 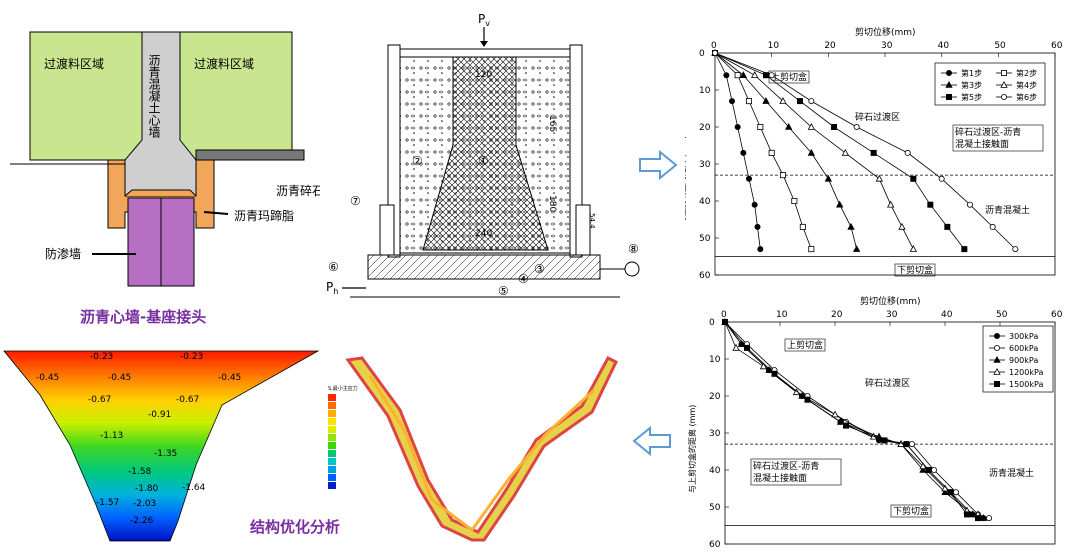 I want to click on dim-120: 120, so click(x=483, y=75).